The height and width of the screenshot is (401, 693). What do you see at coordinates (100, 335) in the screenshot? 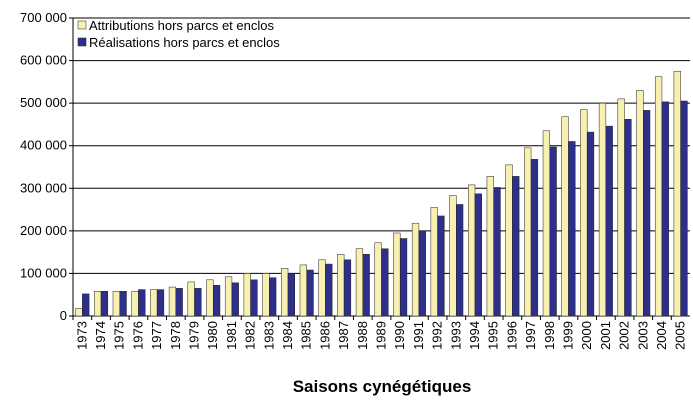
I see `x-tick-label: 1974` at bounding box center [100, 335].